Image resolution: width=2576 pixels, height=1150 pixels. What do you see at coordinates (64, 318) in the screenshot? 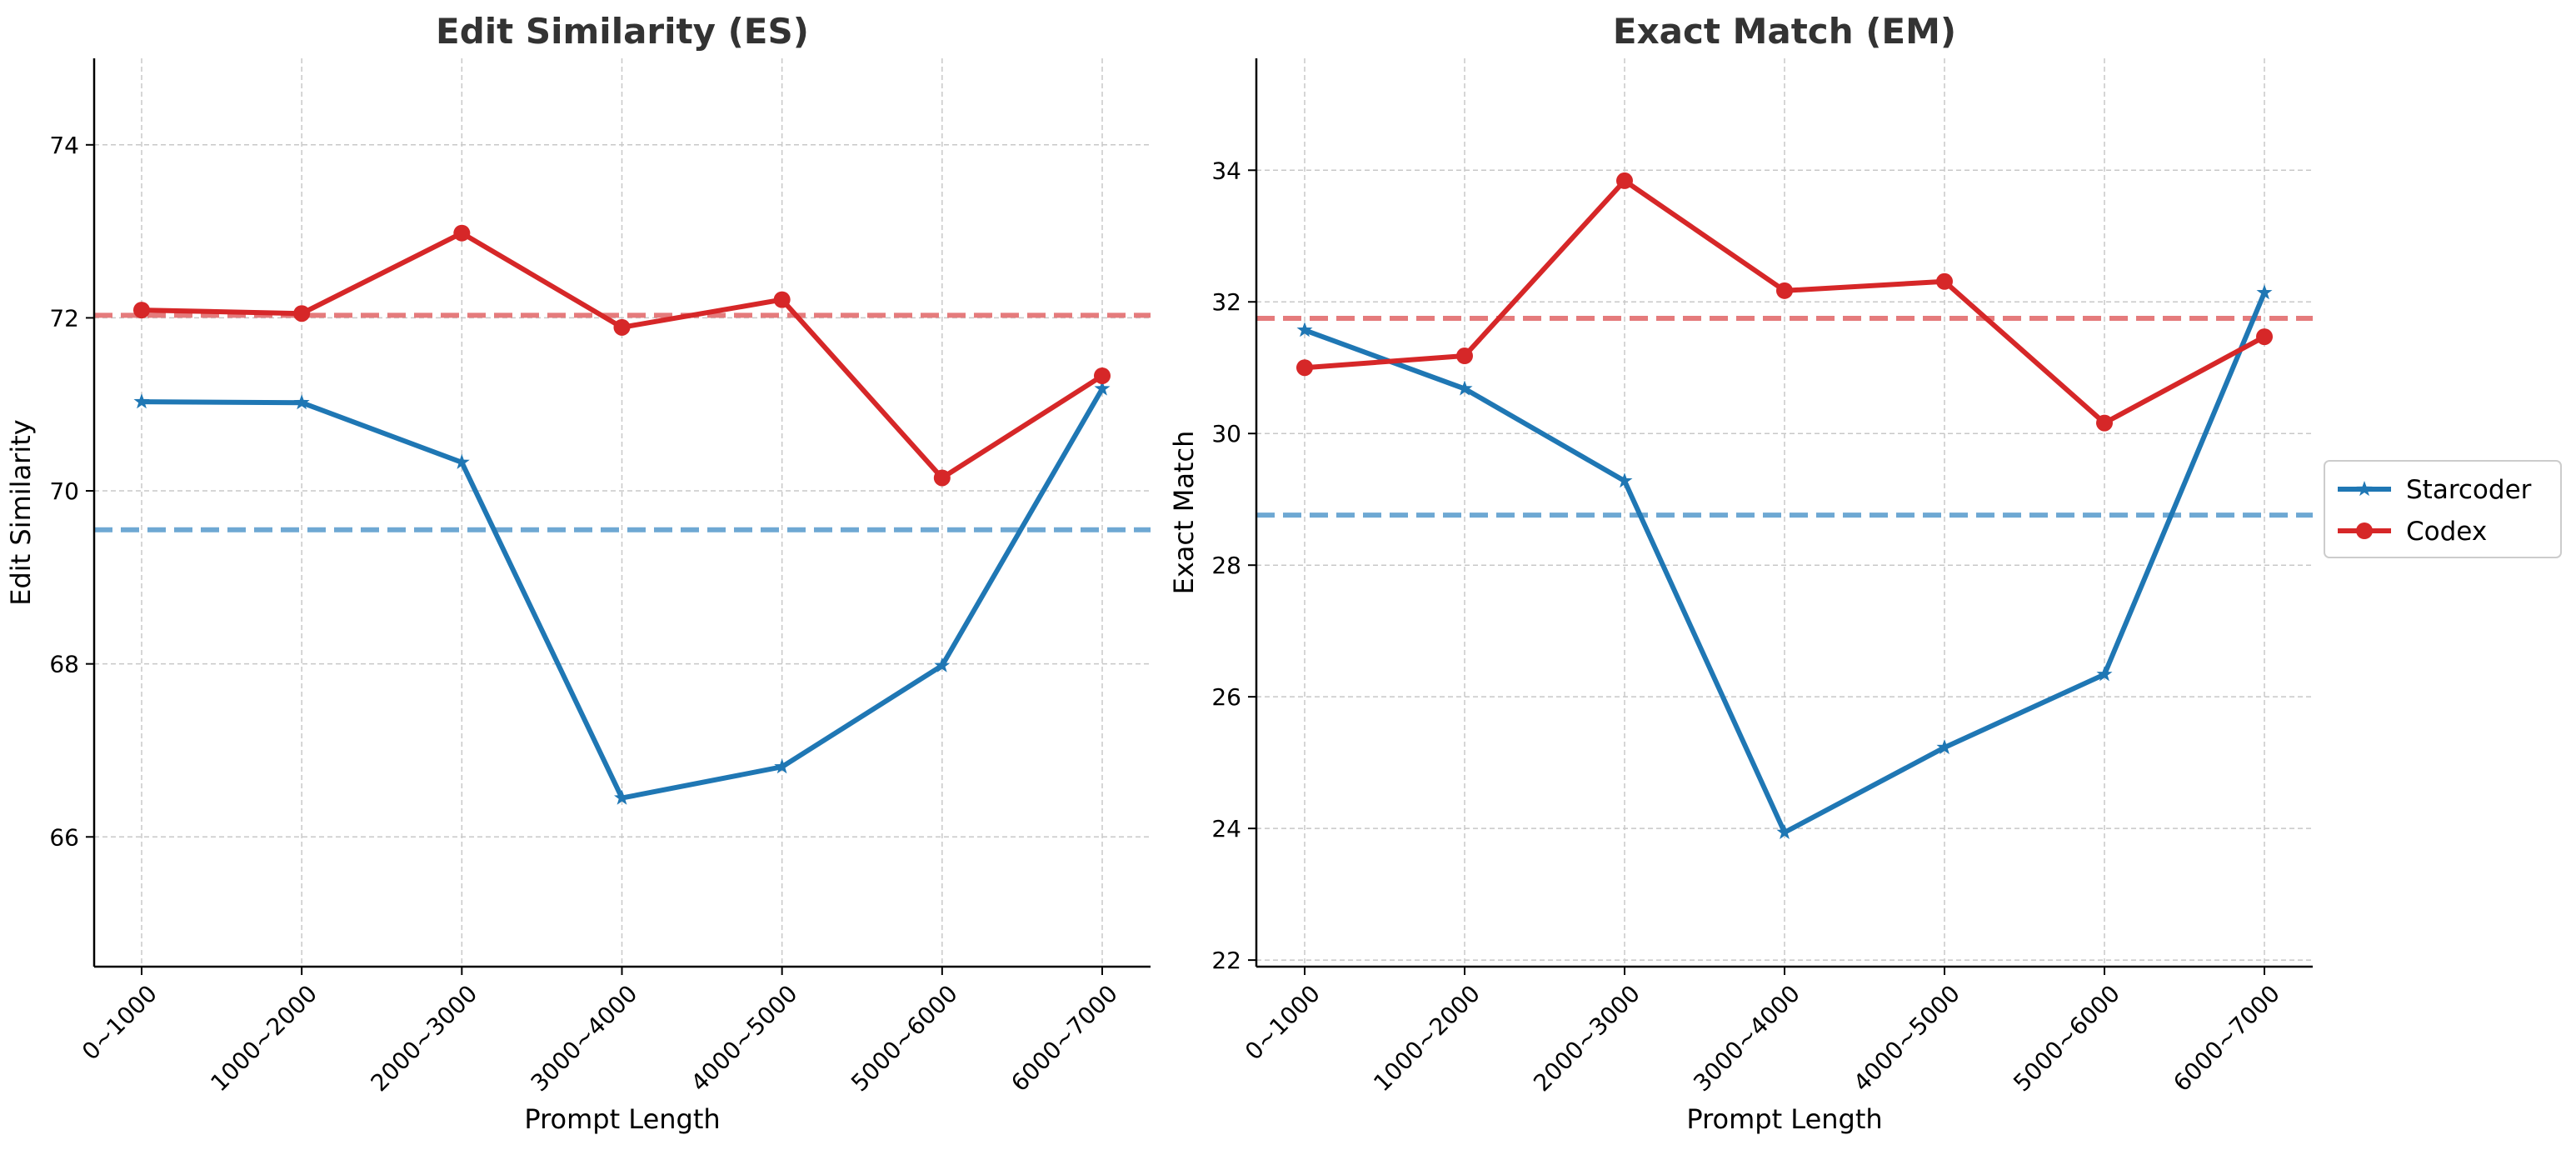
I see `y-tick-label: 72` at bounding box center [64, 318].